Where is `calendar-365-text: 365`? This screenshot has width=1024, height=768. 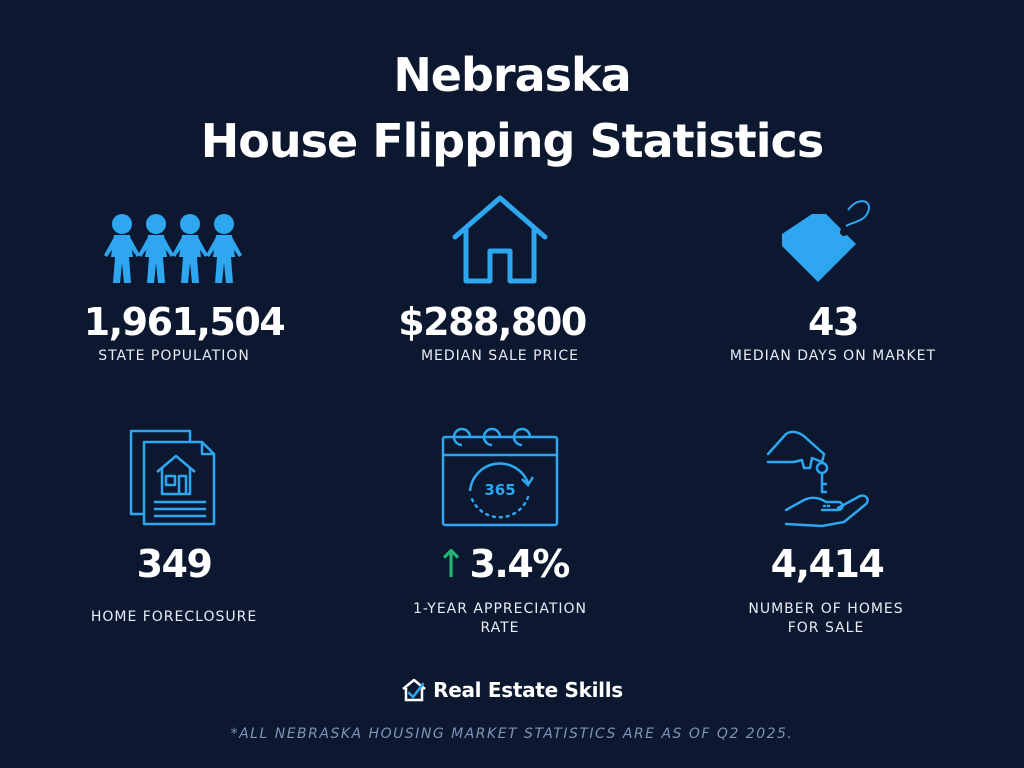
calendar-365-text: 365 is located at coordinates (499, 490).